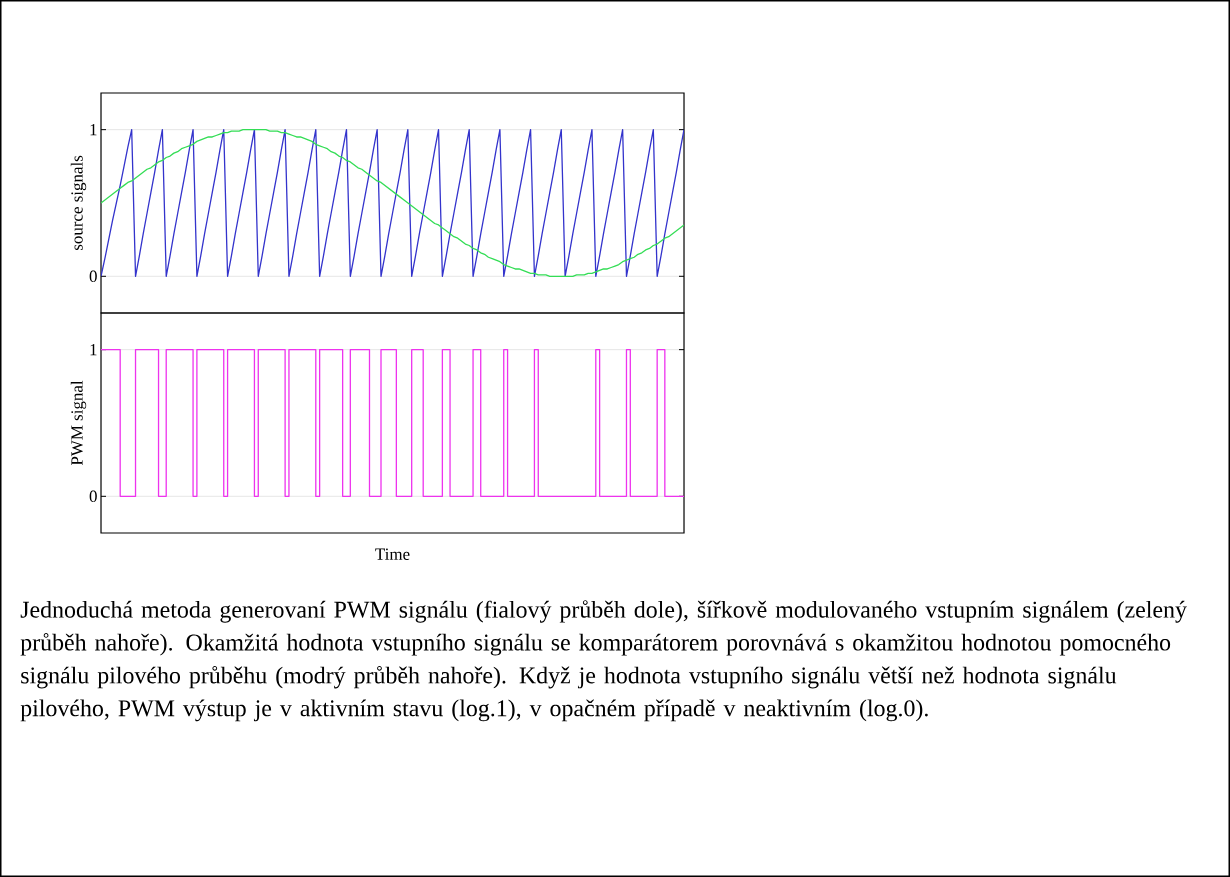 The image size is (1230, 877). Describe the element at coordinates (78, 423) in the screenshot. I see `y-axis-title: PWM signal` at that location.